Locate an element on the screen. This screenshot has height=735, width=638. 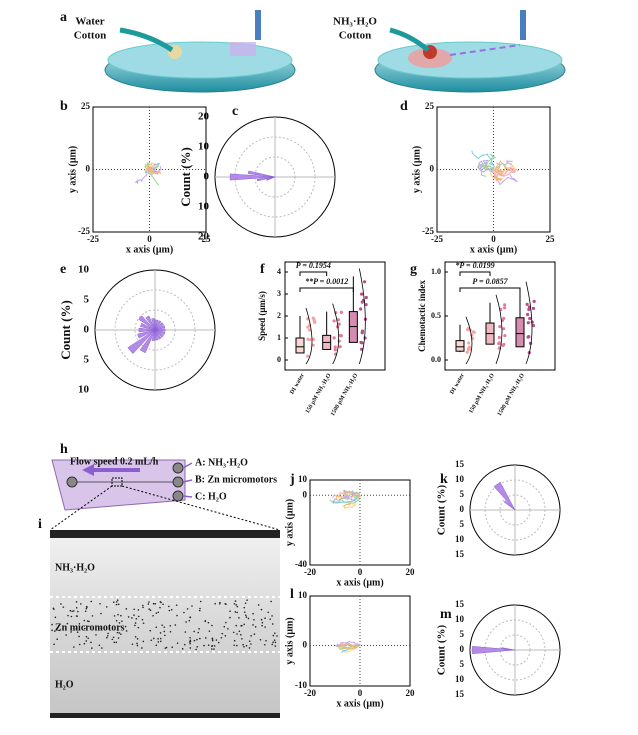
panel-letter: e is located at coordinates (63, 269).